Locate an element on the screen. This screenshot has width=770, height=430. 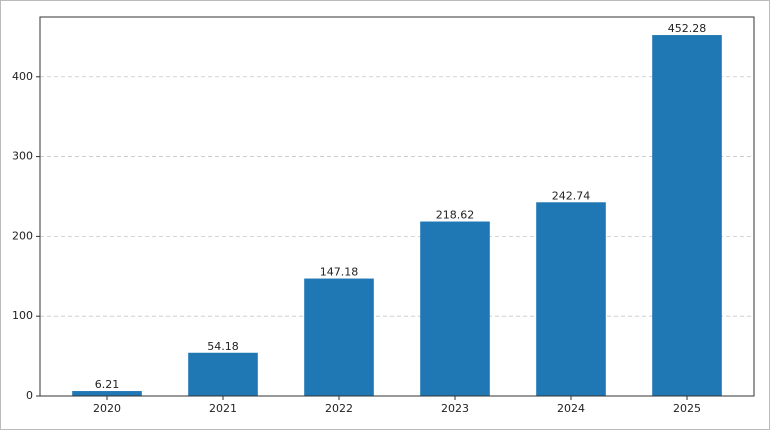
x-tick-label: 2023 is located at coordinates (455, 408).